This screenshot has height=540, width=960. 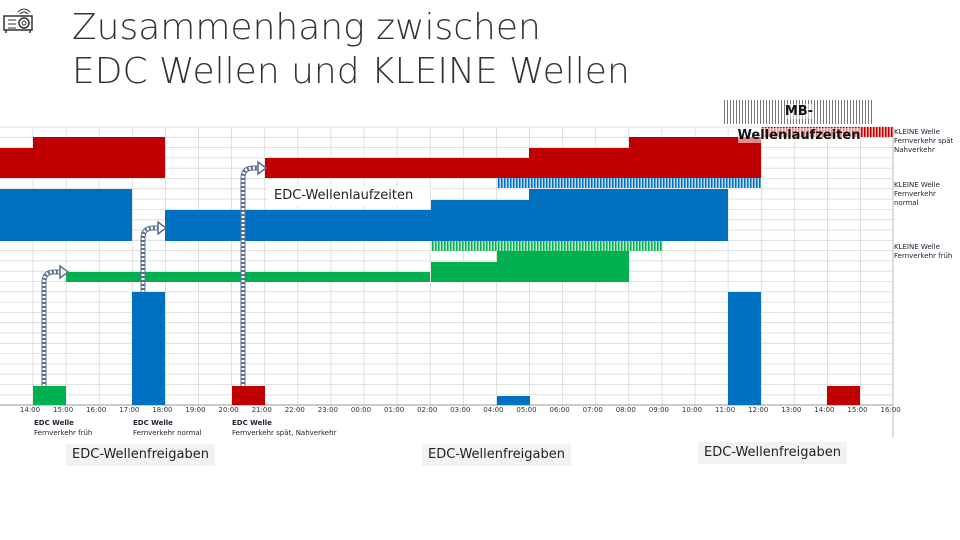 I want to click on time-tick: 04:00, so click(x=493, y=410).